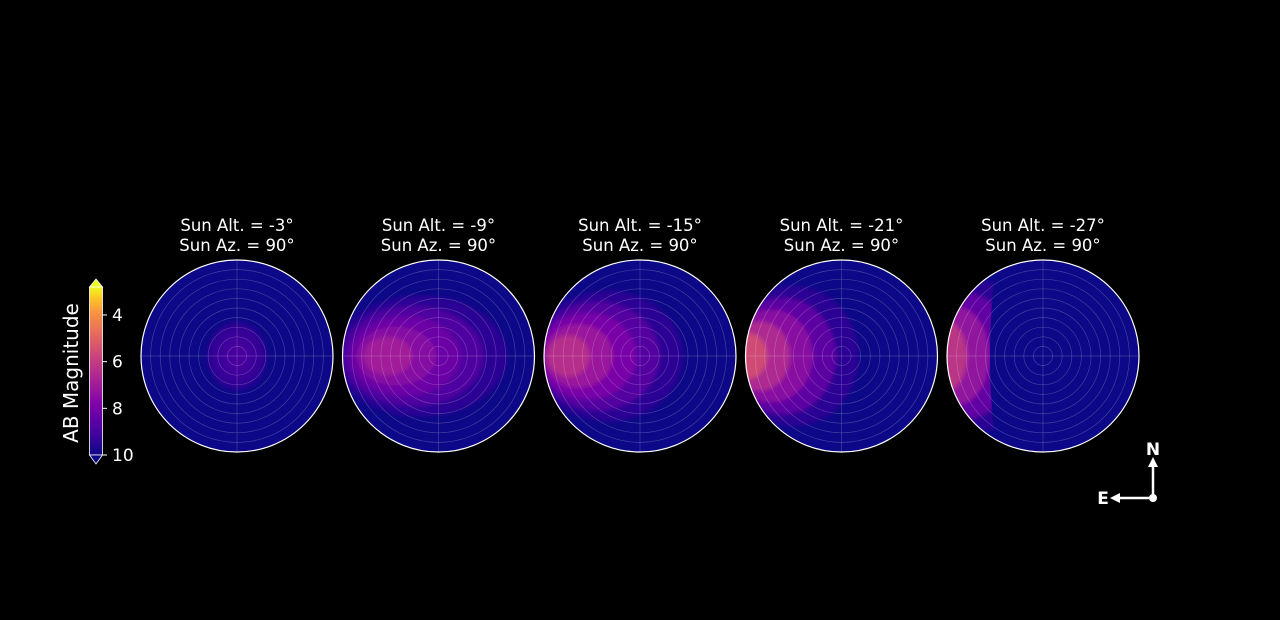 The height and width of the screenshot is (620, 1280). I want to click on compass-north-arrow-head, so click(1153, 462).